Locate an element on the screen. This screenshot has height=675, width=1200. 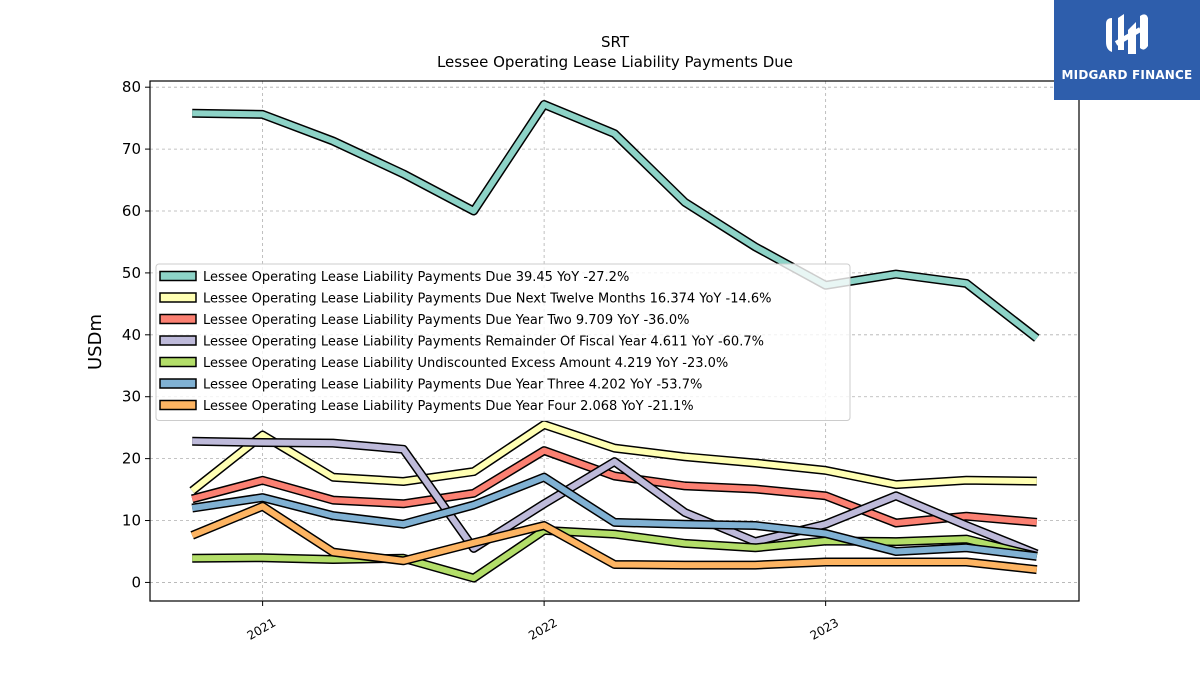
brand-logo-icon is located at coordinates (1127, 34).